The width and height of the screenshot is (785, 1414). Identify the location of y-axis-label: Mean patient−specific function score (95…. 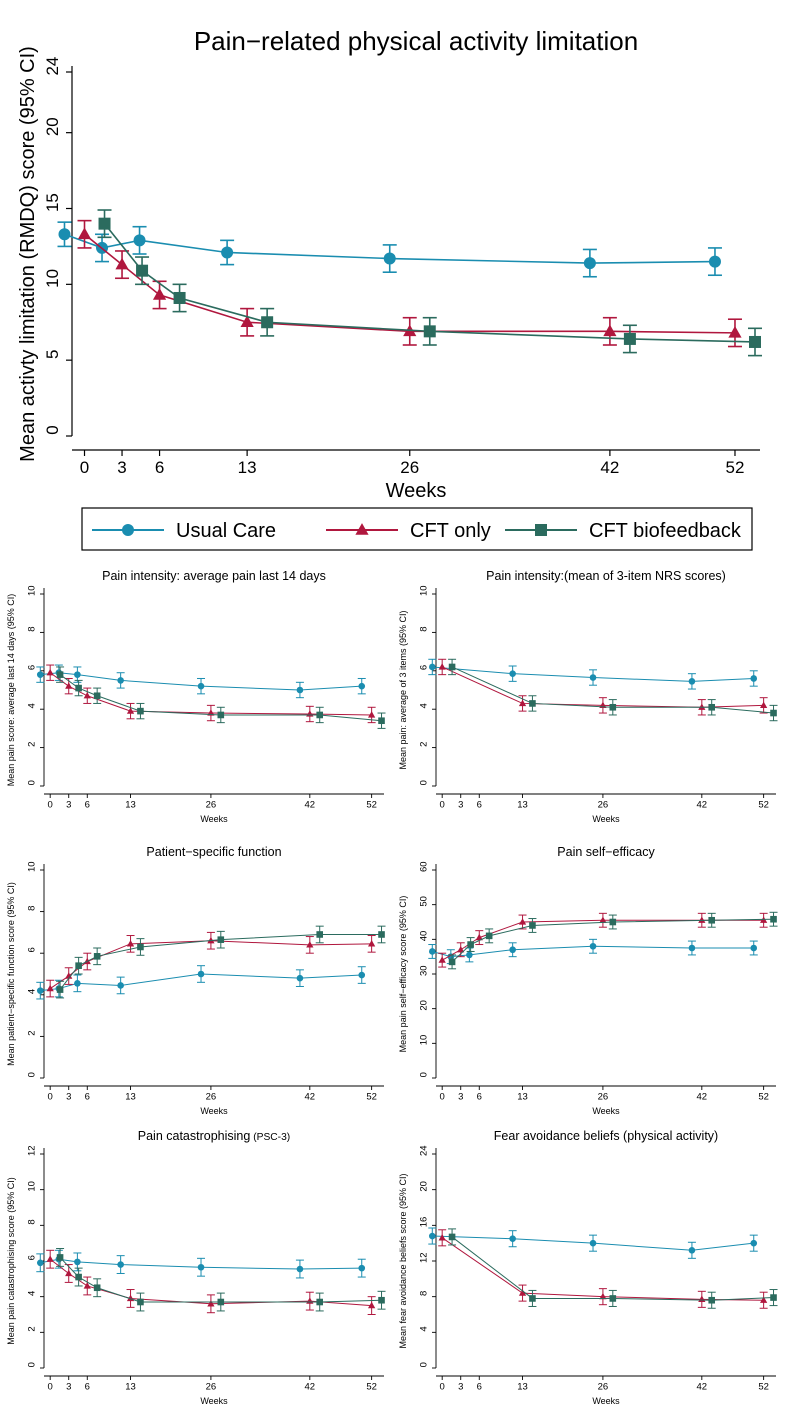
(11, 974).